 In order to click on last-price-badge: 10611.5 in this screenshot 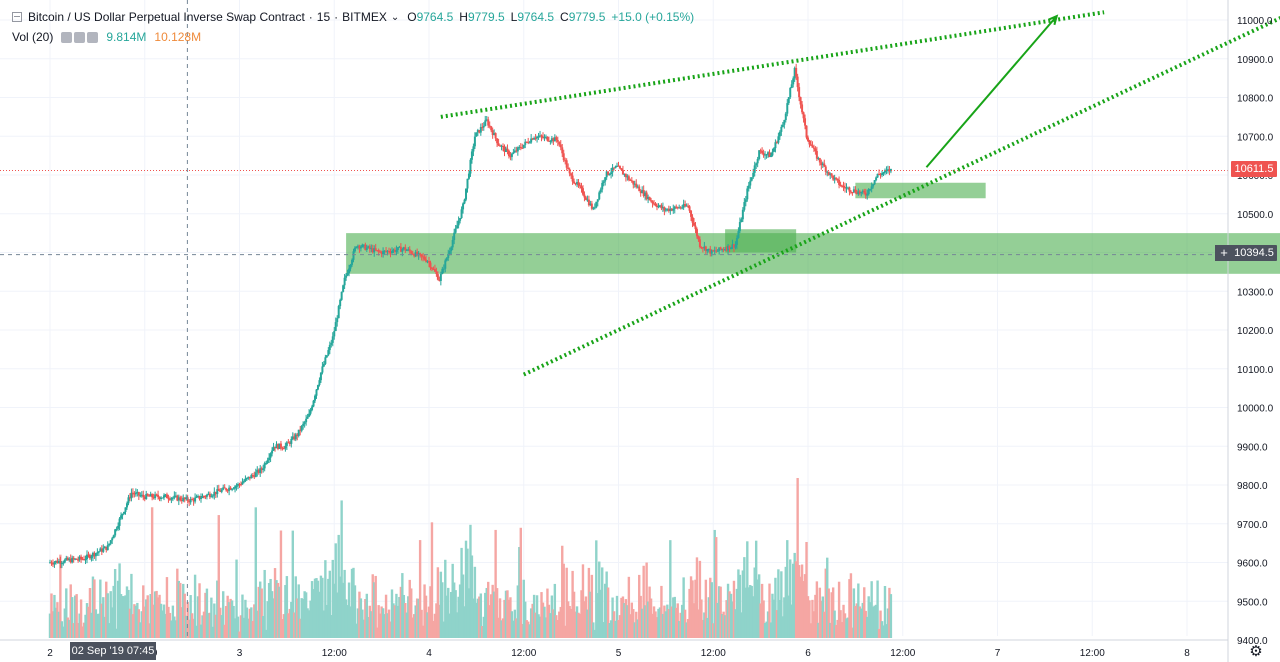, I will do `click(1254, 169)`.